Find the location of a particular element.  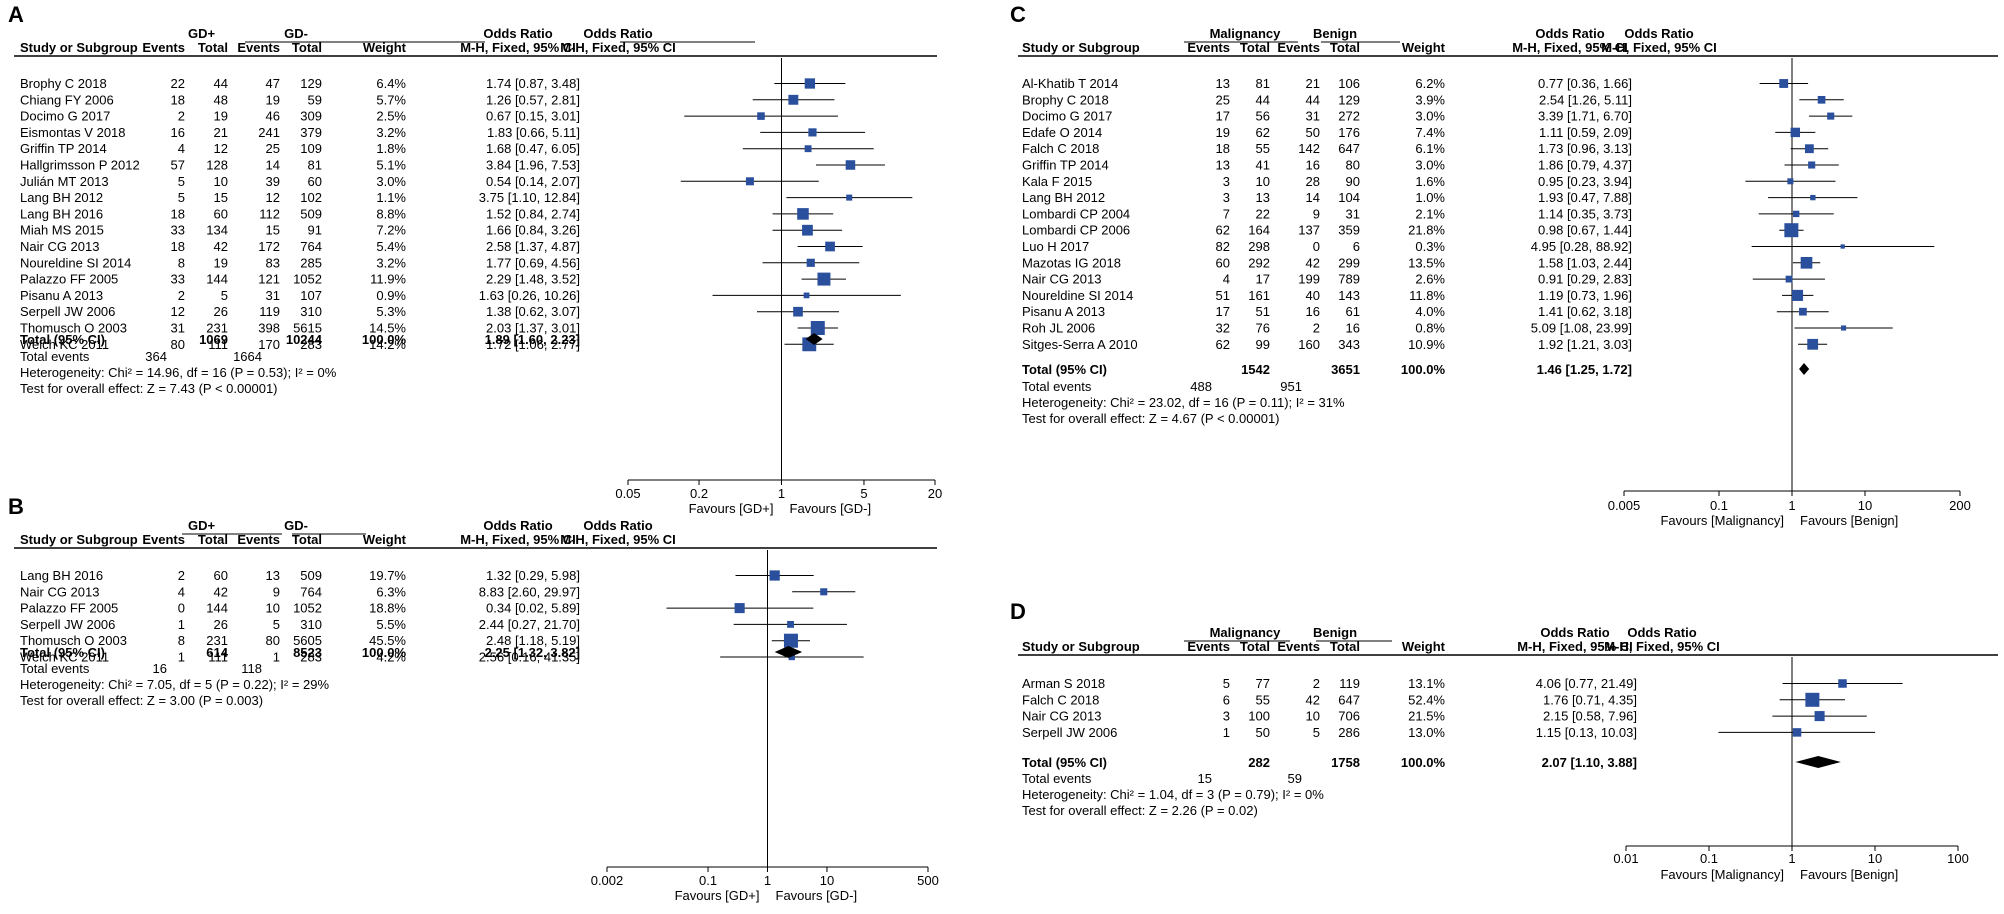

total-value: 10 is located at coordinates (221, 181).